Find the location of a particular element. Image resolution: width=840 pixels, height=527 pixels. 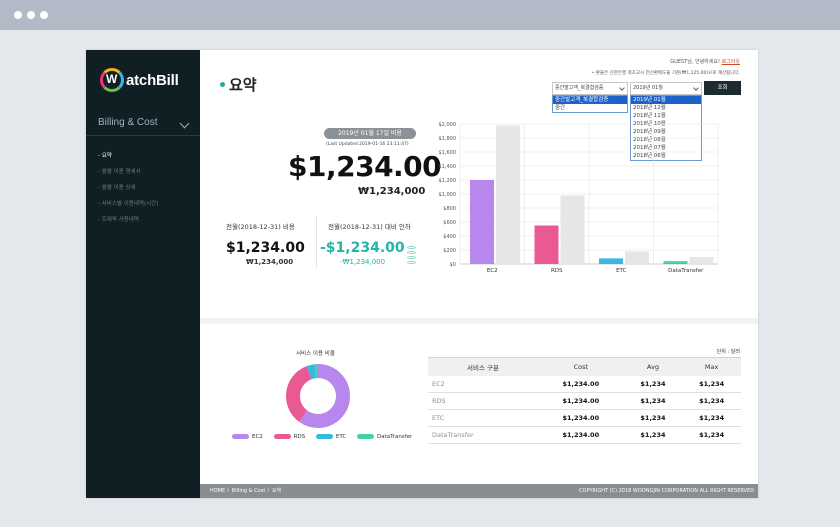

dropdown-option: 2018년 07월 is located at coordinates (649, 148).